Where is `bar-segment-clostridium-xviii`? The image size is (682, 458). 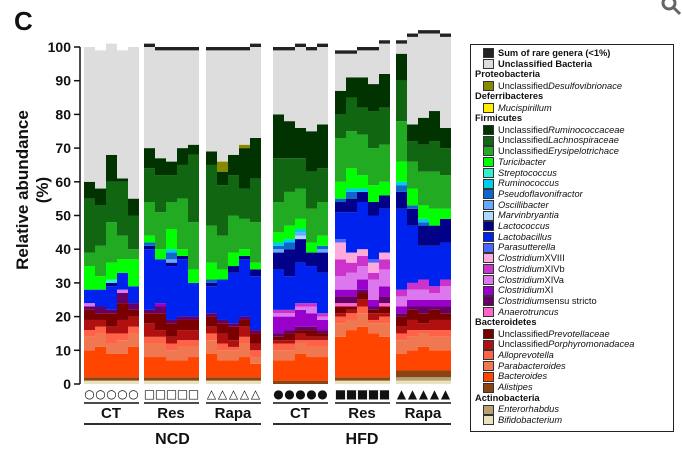
bar-segment-clostridium-xviii is located at coordinates (351, 257).